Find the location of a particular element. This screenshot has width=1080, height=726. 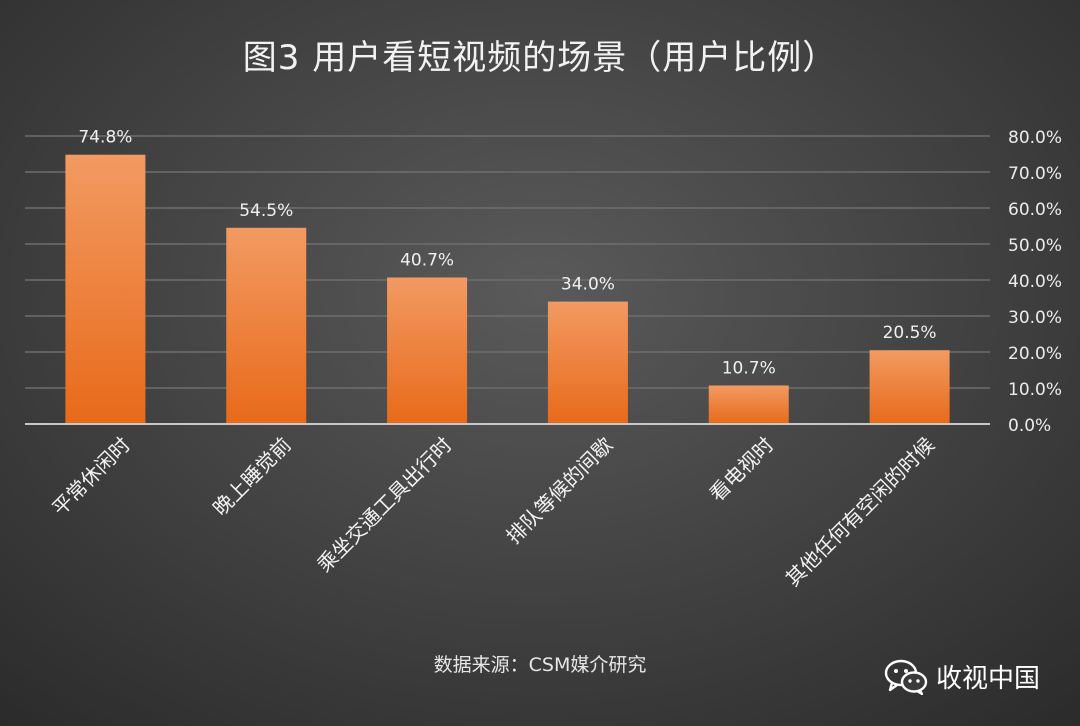

data-label: 54.5% is located at coordinates (266, 211).